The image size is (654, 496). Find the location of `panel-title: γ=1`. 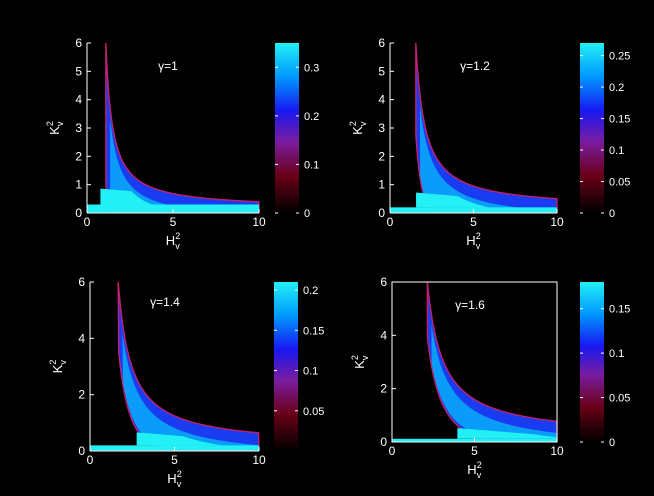

panel-title: γ=1 is located at coordinates (168, 66).